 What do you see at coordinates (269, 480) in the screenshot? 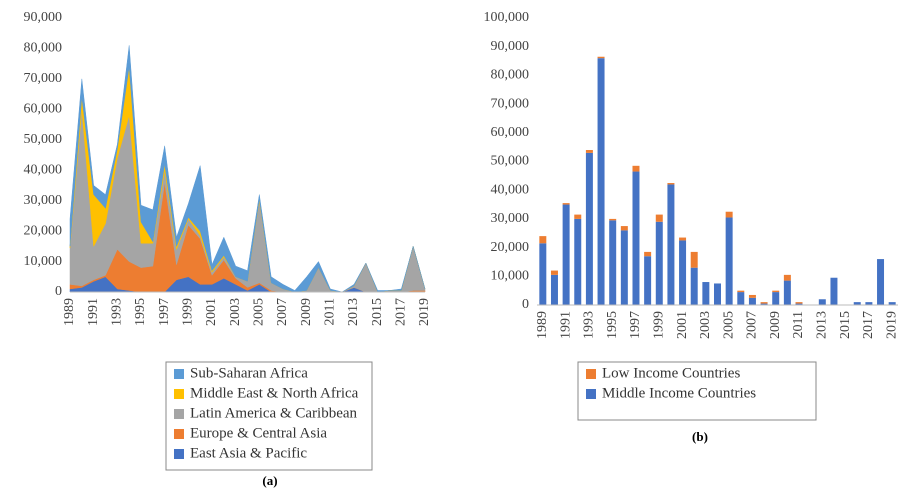
I see `caption: (a)` at bounding box center [269, 480].